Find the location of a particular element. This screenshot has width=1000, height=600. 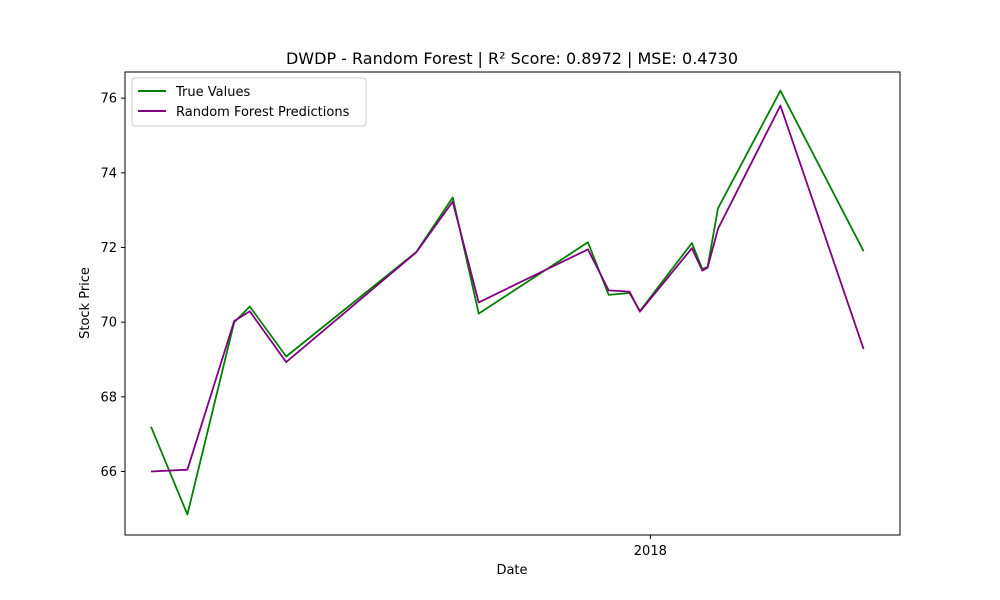

legend-box is located at coordinates (249, 102).